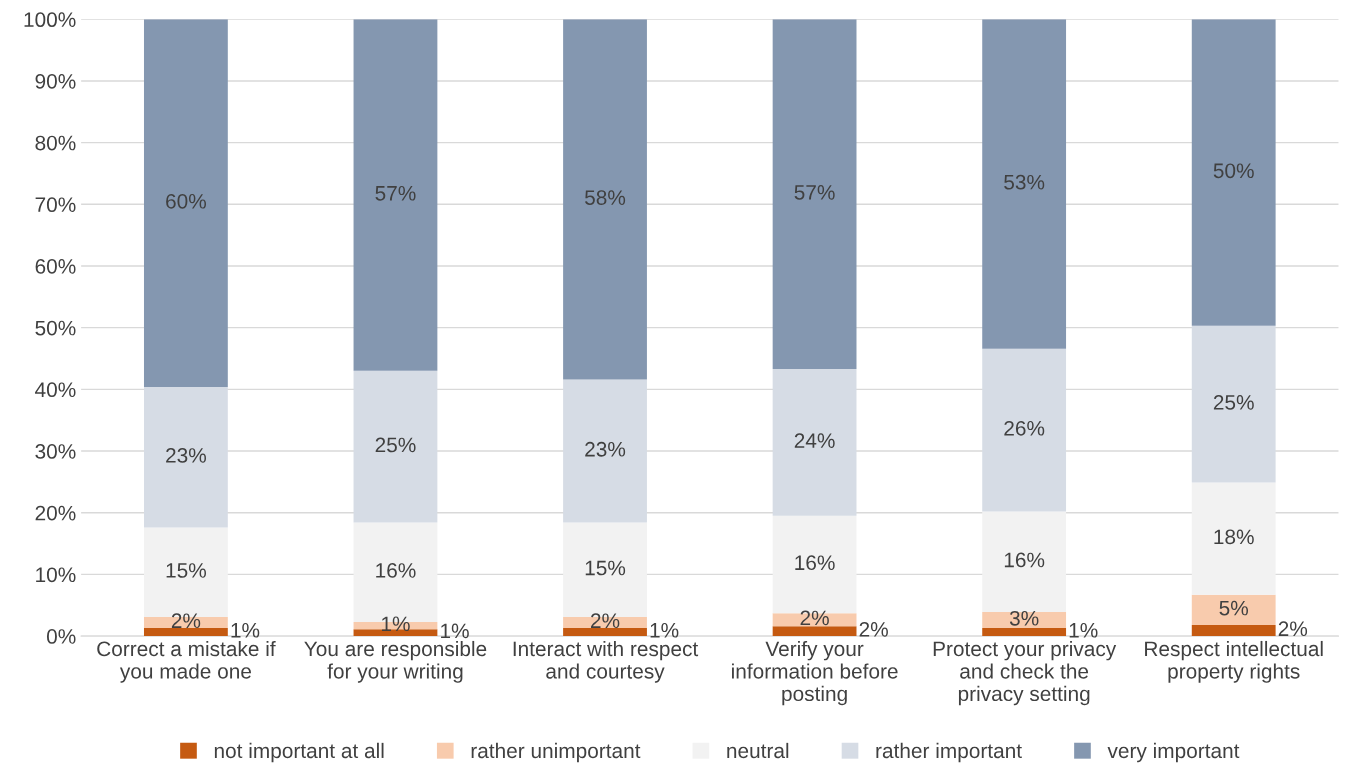 This screenshot has height=771, width=1352. What do you see at coordinates (556, 752) in the screenshot?
I see `legend-label: rather unimportant` at bounding box center [556, 752].